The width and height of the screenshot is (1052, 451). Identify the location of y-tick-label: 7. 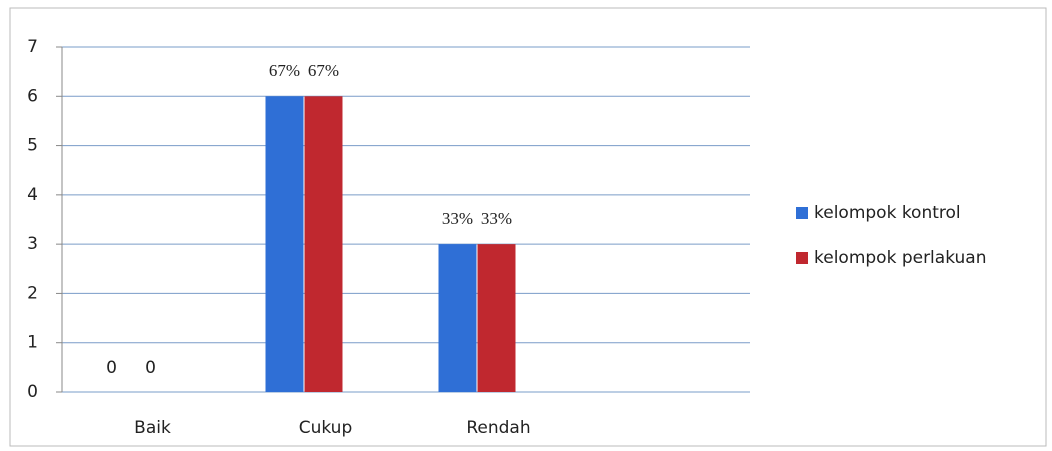
(32, 47).